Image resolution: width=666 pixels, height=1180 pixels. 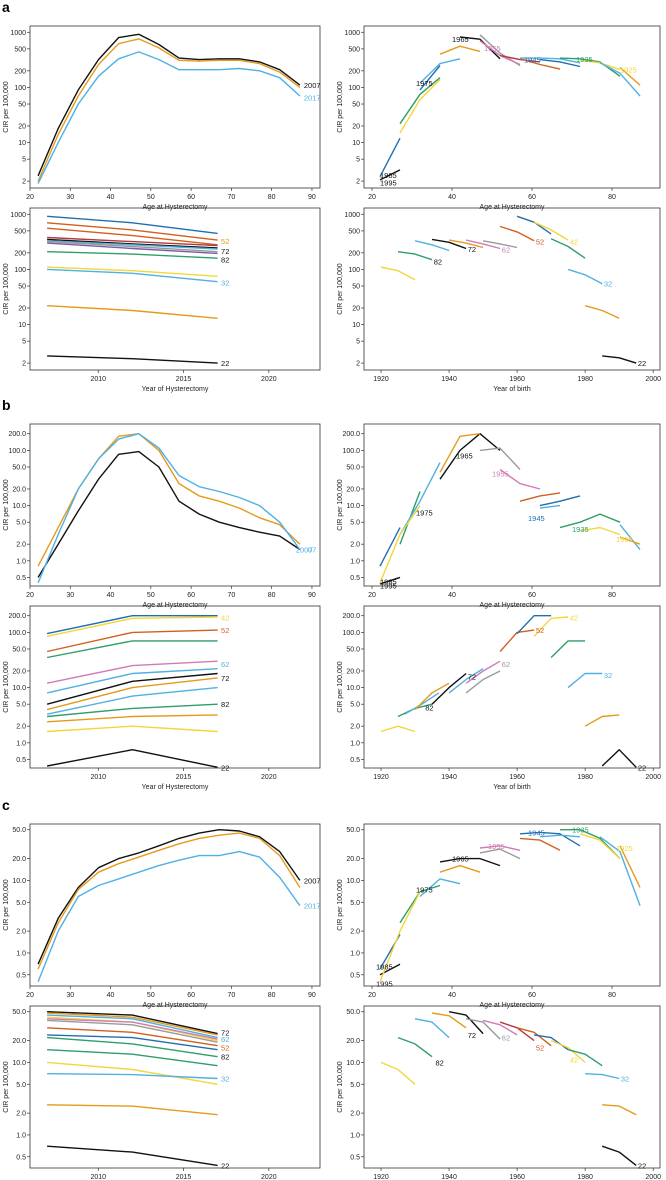 What do you see at coordinates (585, 379) in the screenshot?
I see `x-tick-label: 1980` at bounding box center [585, 379].